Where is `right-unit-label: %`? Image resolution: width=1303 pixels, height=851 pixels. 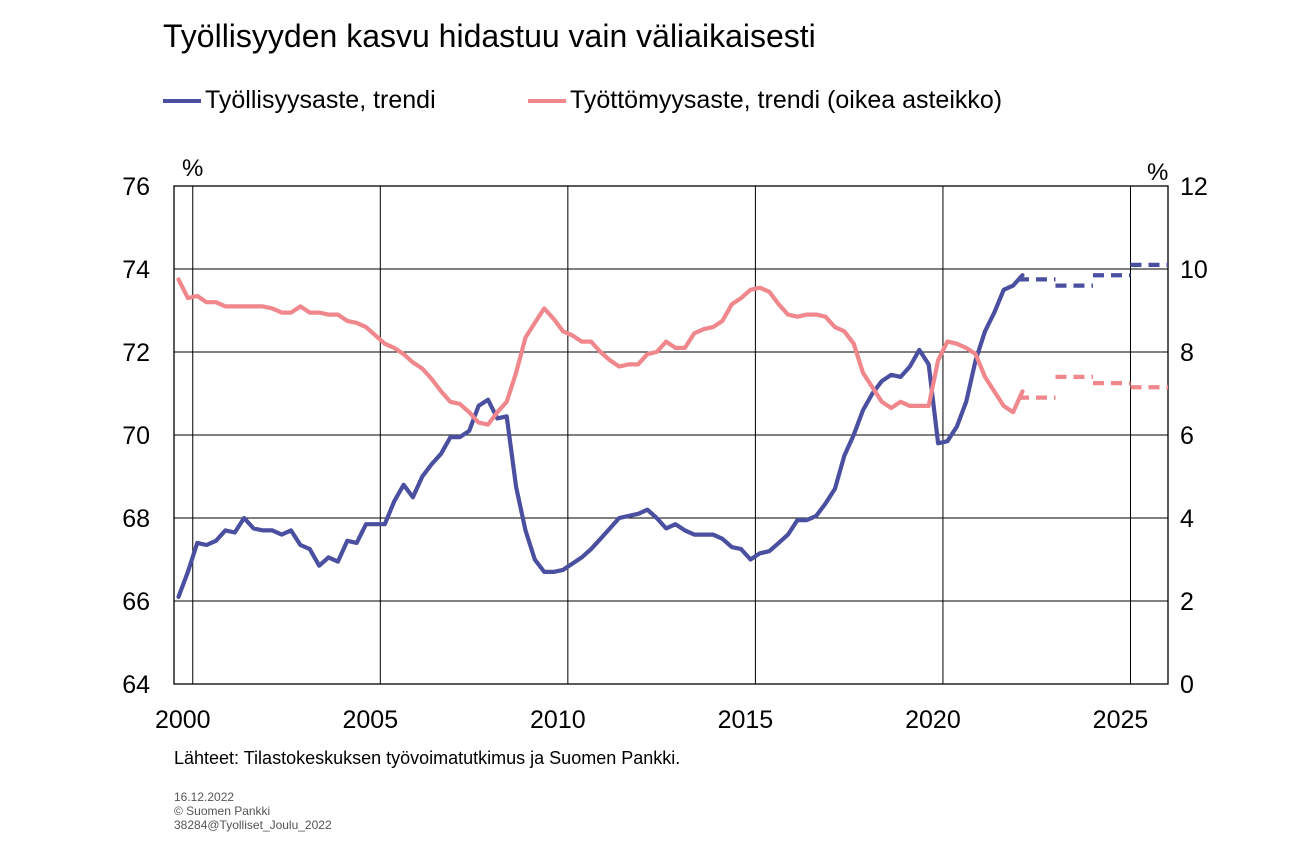
right-unit-label: % is located at coordinates (1157, 172).